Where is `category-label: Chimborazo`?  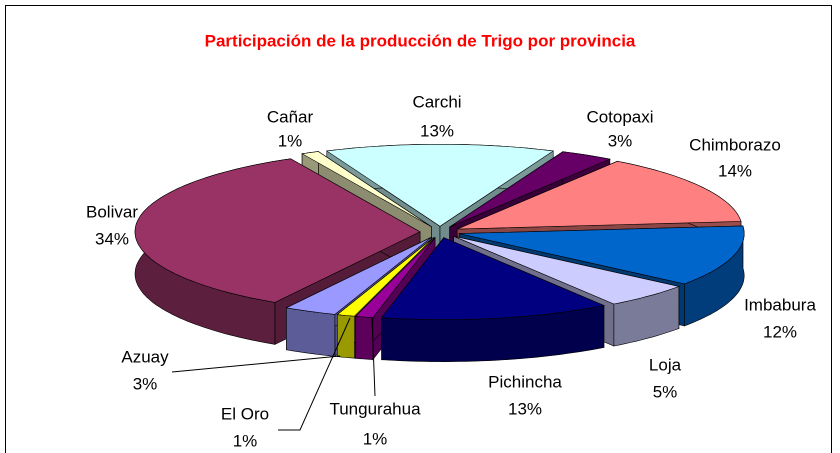
category-label: Chimborazo is located at coordinates (735, 144).